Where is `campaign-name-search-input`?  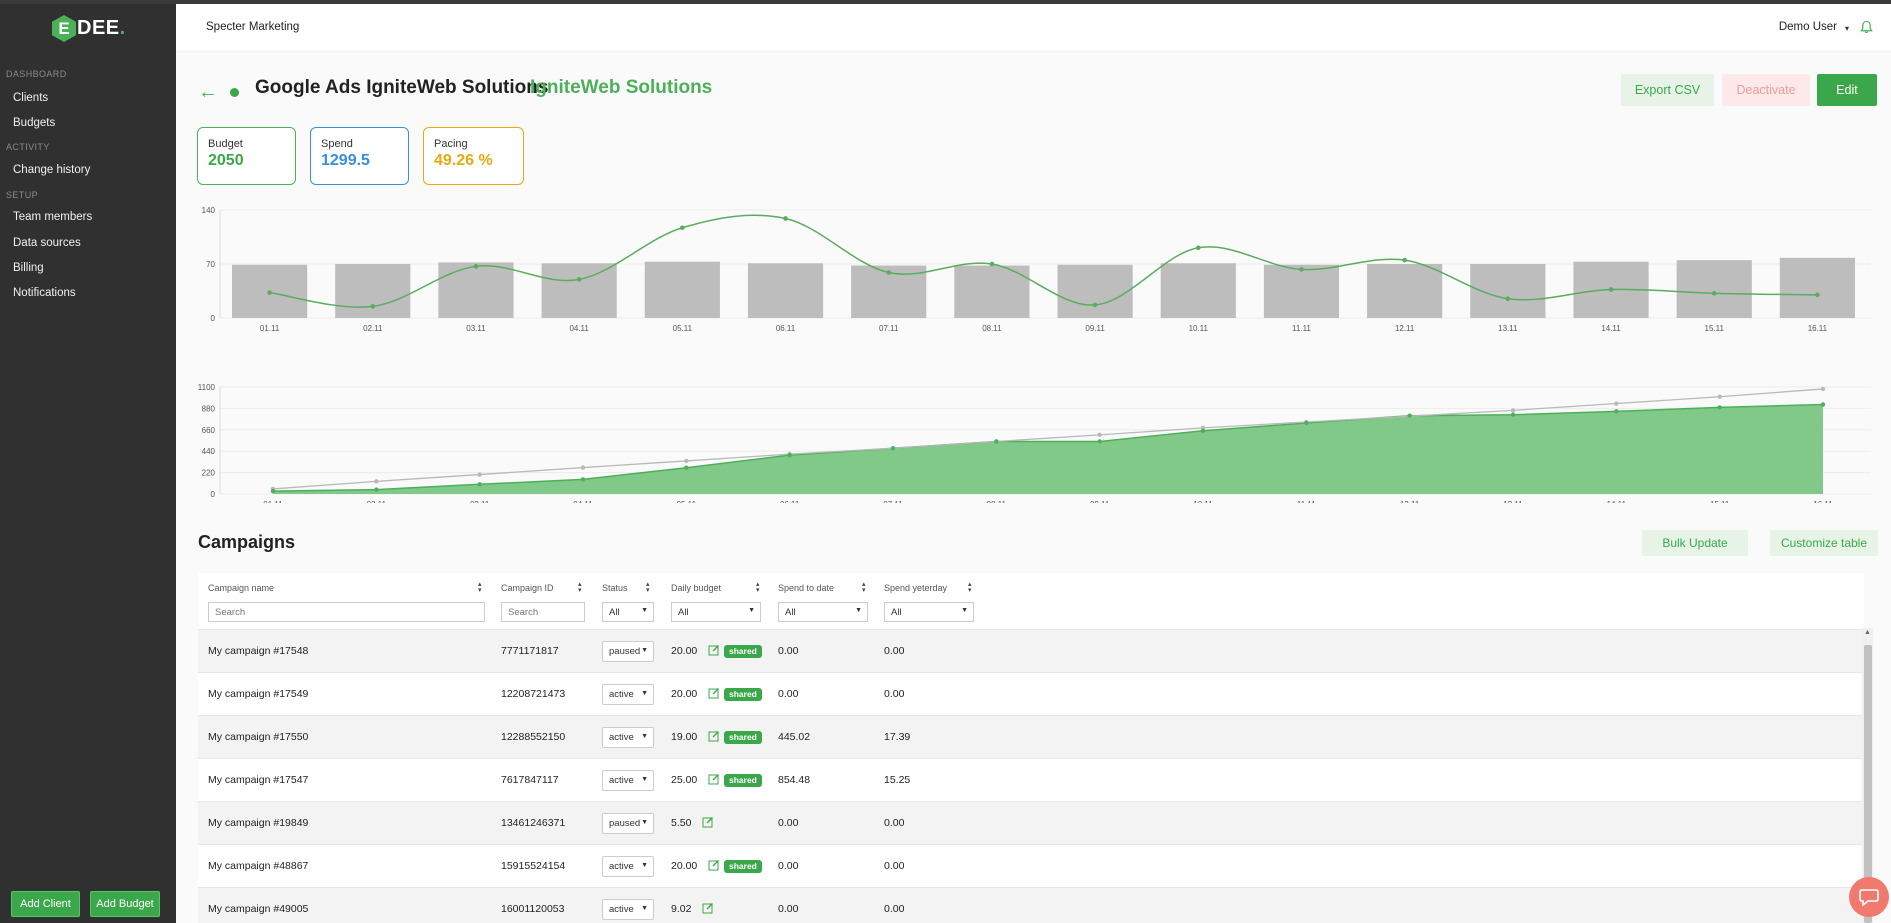
campaign-name-search-input is located at coordinates (346, 612).